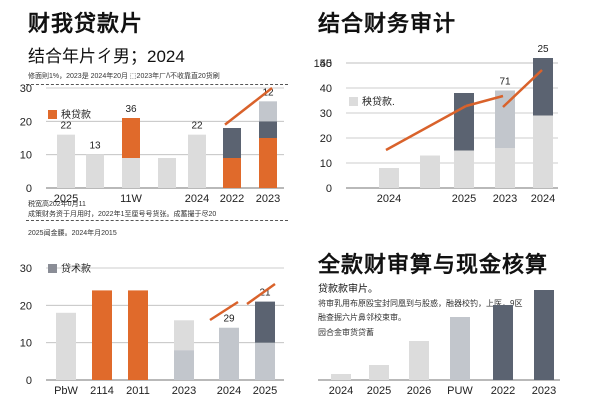 The height and width of the screenshot is (400, 600). What do you see at coordinates (460, 391) in the screenshot?
I see `x-tick-label: PUW` at bounding box center [460, 391].